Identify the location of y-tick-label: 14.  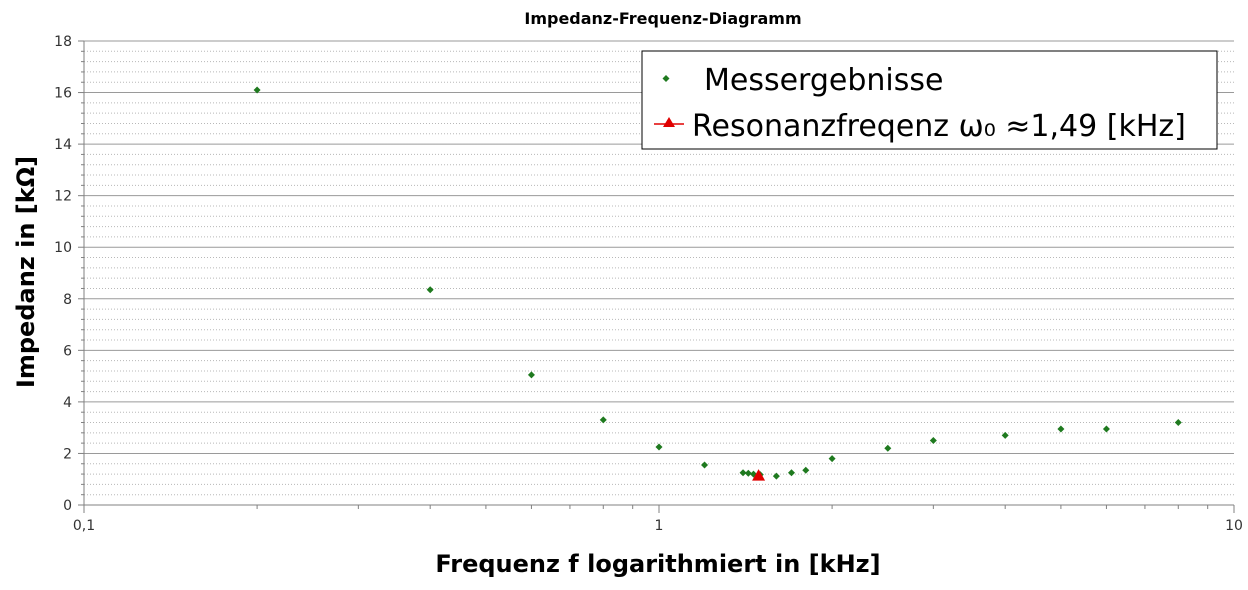
(63, 145).